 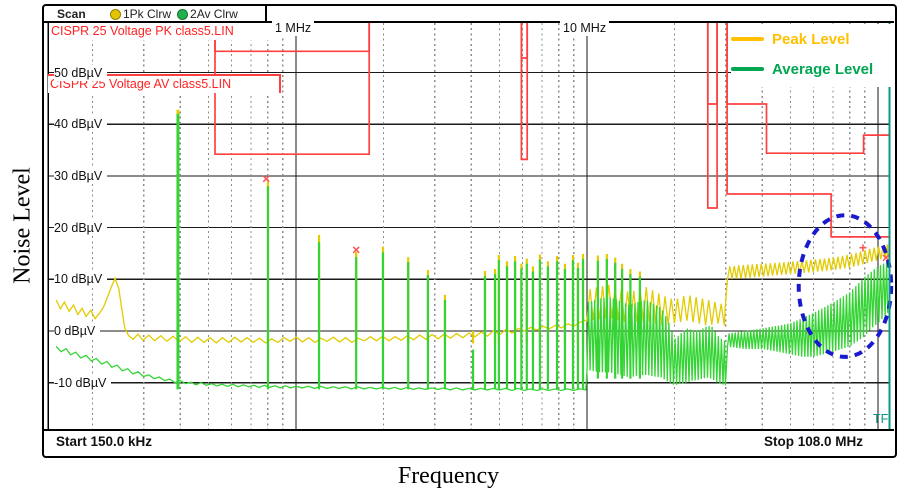 What do you see at coordinates (81, 279) in the screenshot?
I see `y-tick-label: 10 dBµV` at bounding box center [81, 279].